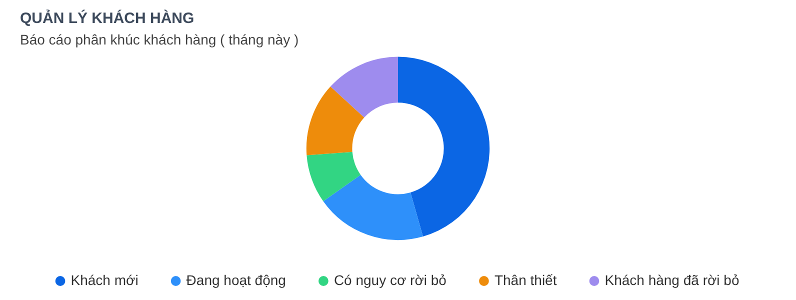  What do you see at coordinates (236, 280) in the screenshot?
I see `legend-label: Đang hoạt động` at bounding box center [236, 280].